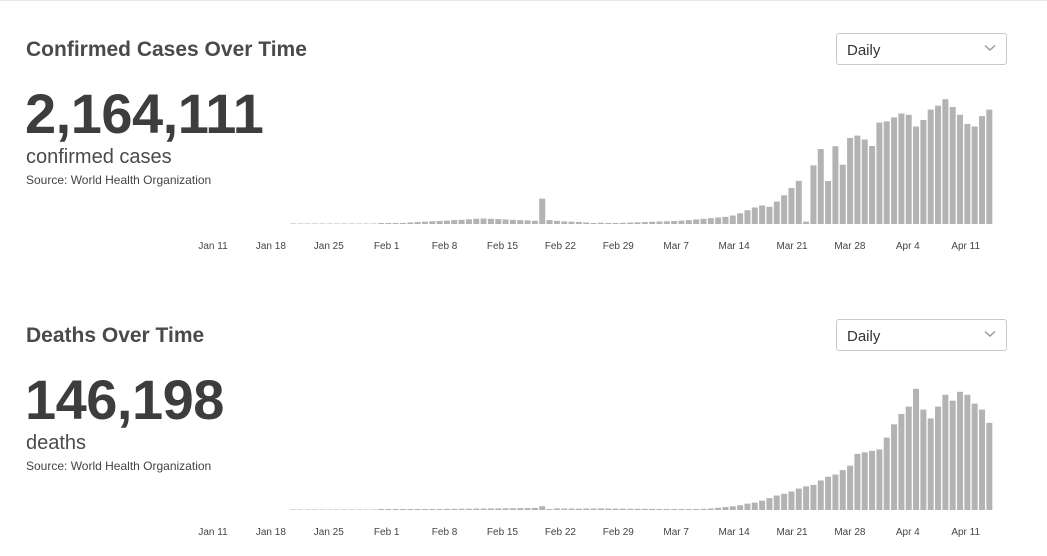 This screenshot has height=556, width=1047. I want to click on cases-x-tick-label: Jan 25, so click(329, 246).